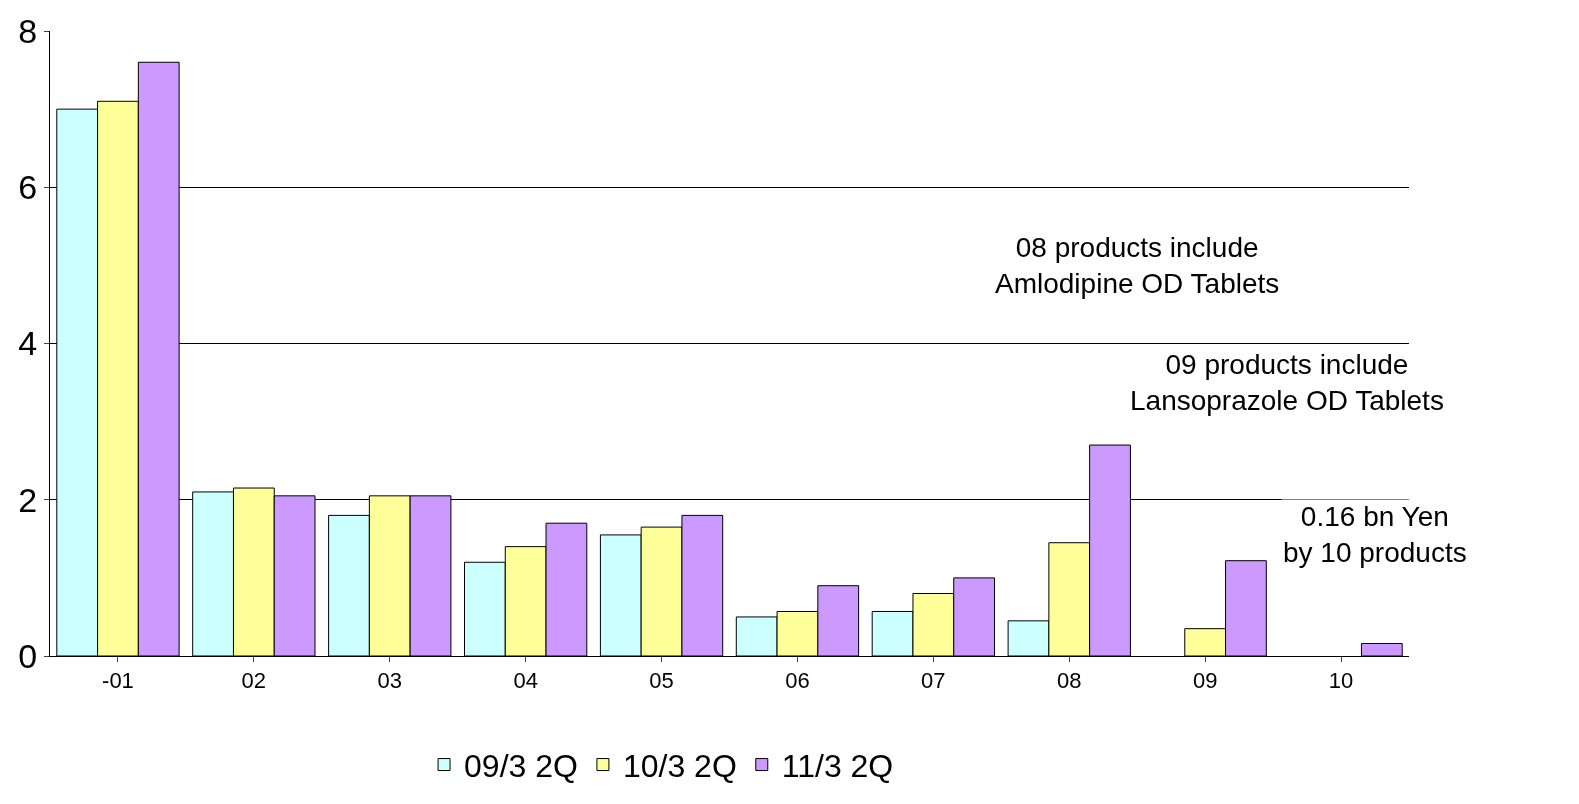  I want to click on x-tick-label: 07, so click(933, 681).